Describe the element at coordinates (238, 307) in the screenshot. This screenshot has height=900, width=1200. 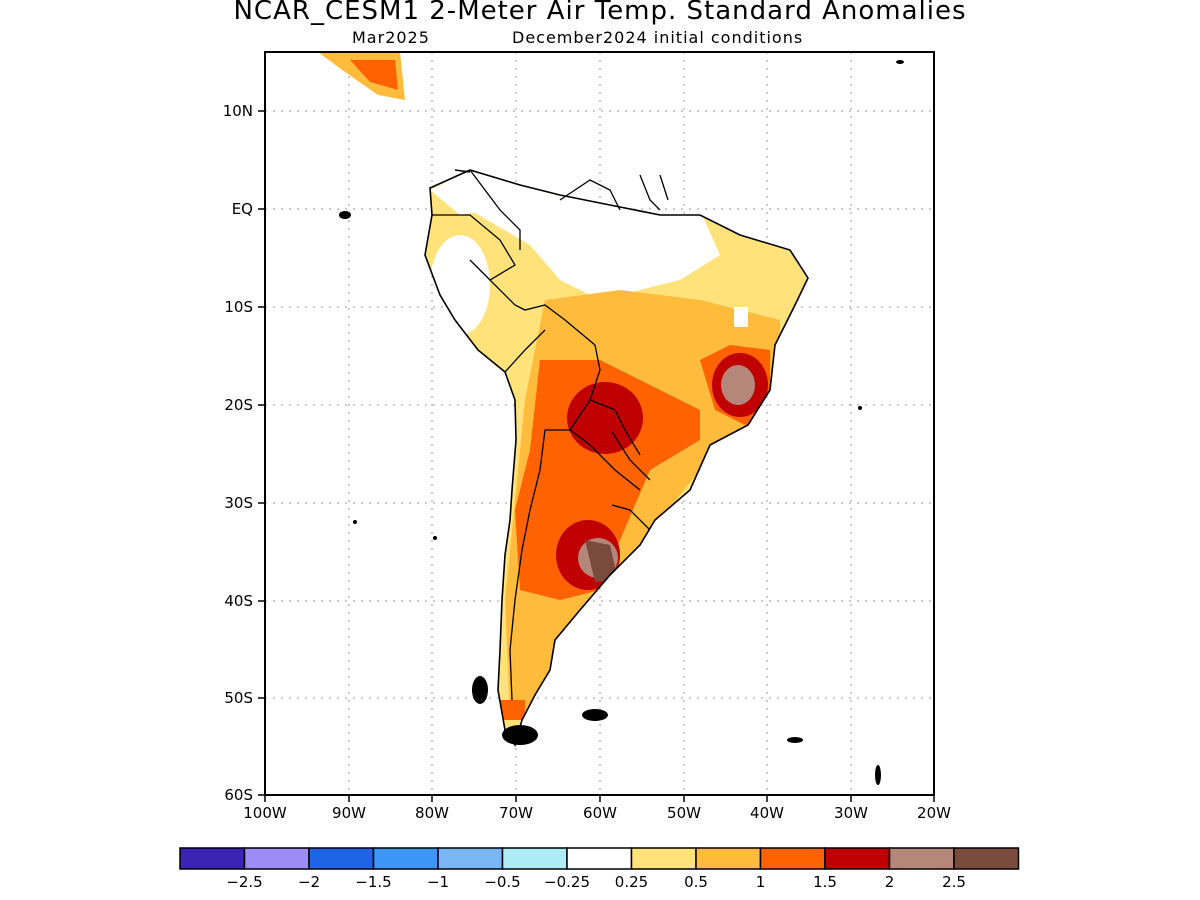
I see `lat-tick-label: 10S` at that location.